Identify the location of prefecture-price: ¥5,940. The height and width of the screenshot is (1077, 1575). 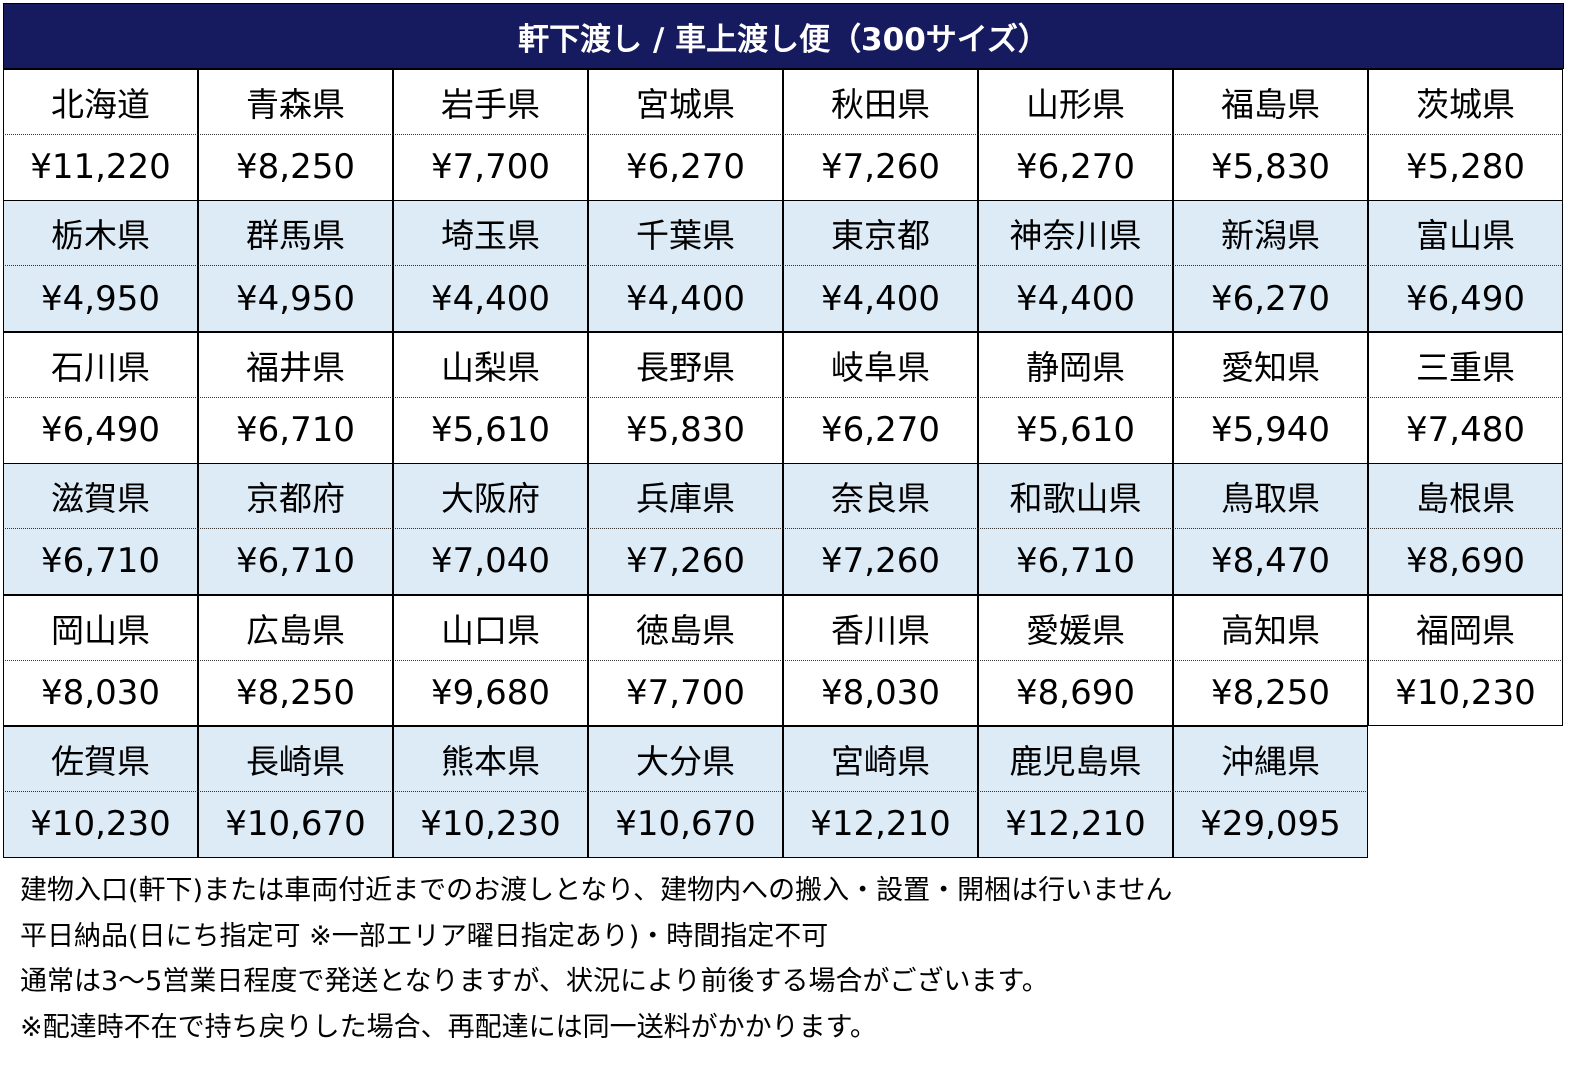
(1270, 430).